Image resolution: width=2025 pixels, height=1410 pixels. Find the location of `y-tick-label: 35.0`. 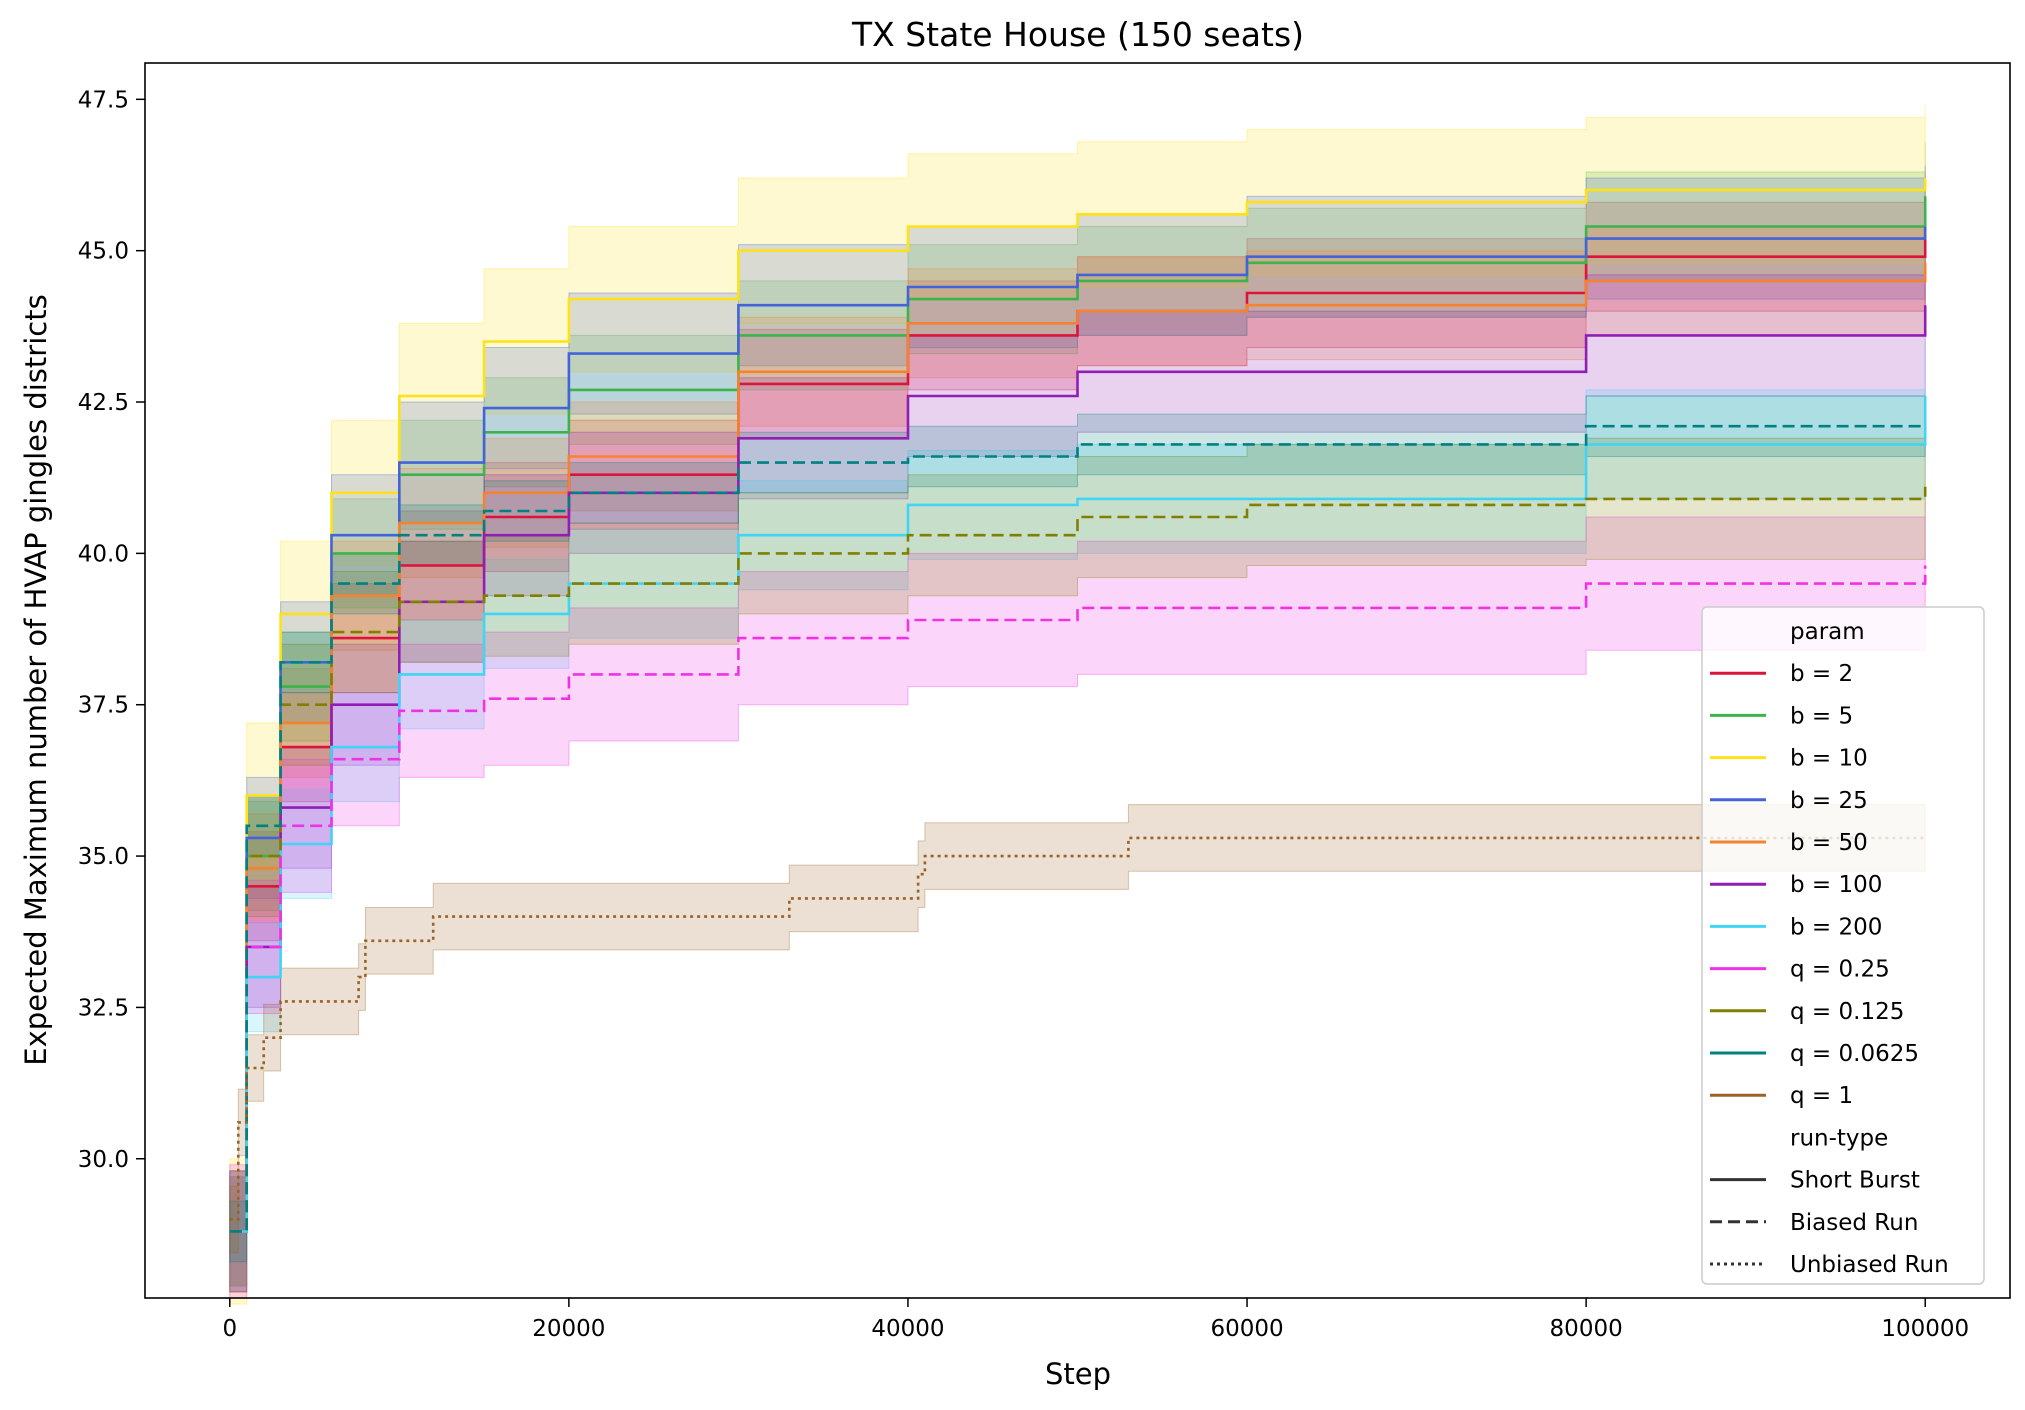

y-tick-label: 35.0 is located at coordinates (103, 857).